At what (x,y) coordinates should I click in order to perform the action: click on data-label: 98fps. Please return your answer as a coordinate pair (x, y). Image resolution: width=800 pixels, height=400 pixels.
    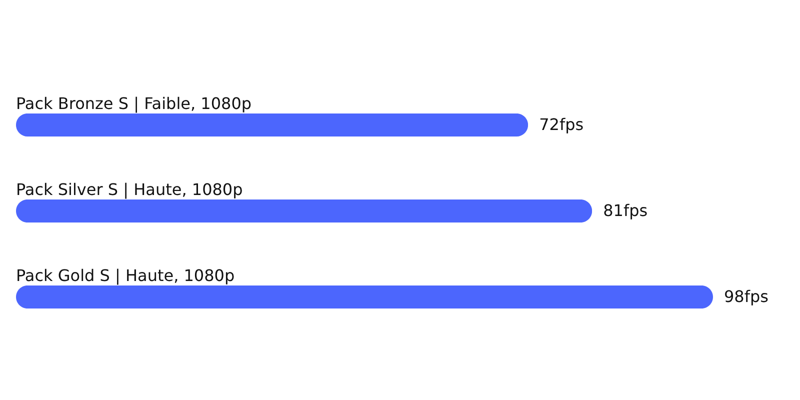
    Looking at the image, I should click on (746, 296).